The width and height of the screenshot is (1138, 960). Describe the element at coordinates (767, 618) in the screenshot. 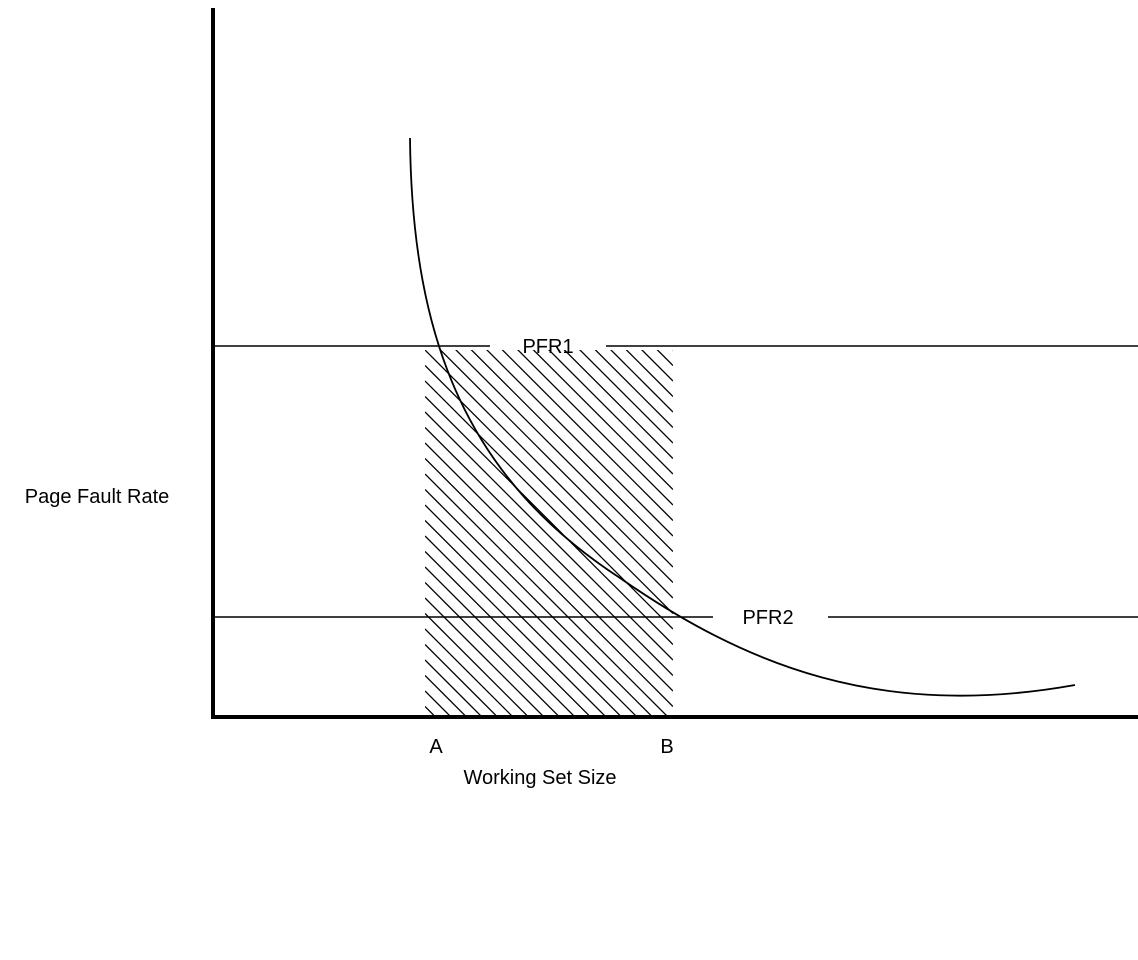

I see `pfr2-label: PFR2` at that location.